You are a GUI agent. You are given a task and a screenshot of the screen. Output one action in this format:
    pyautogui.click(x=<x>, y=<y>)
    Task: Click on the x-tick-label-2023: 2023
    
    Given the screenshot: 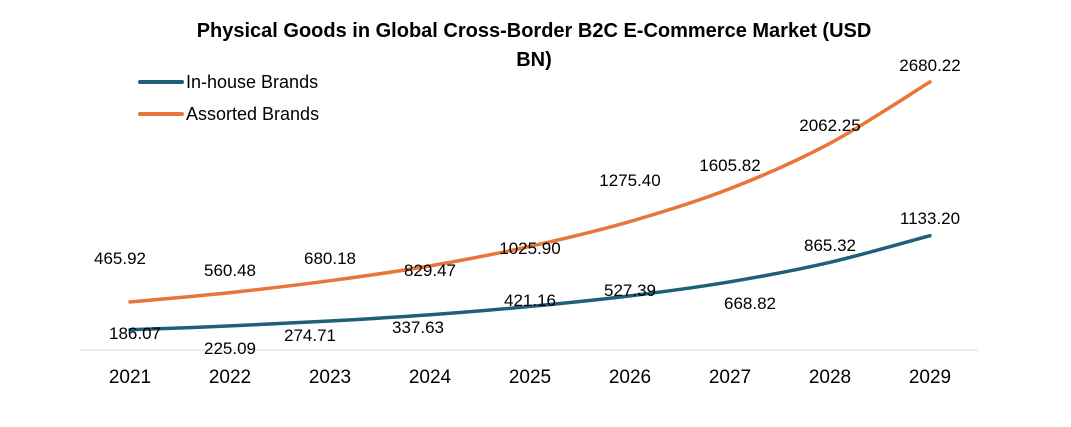 What is the action you would take?
    pyautogui.click(x=330, y=377)
    